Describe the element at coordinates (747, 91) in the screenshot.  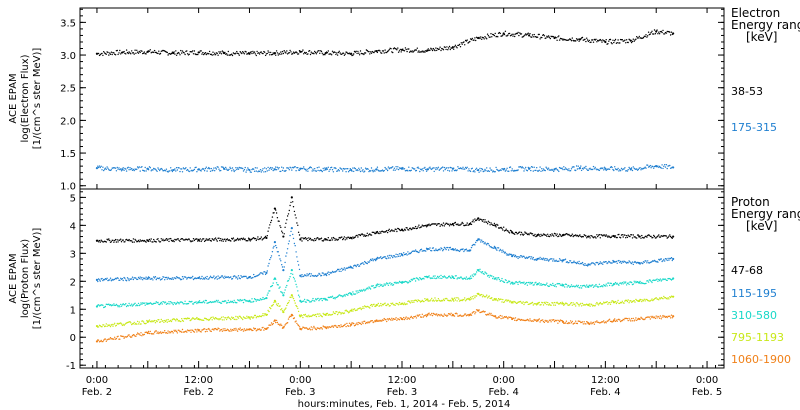
I see `legend-item: 38-53` at that location.